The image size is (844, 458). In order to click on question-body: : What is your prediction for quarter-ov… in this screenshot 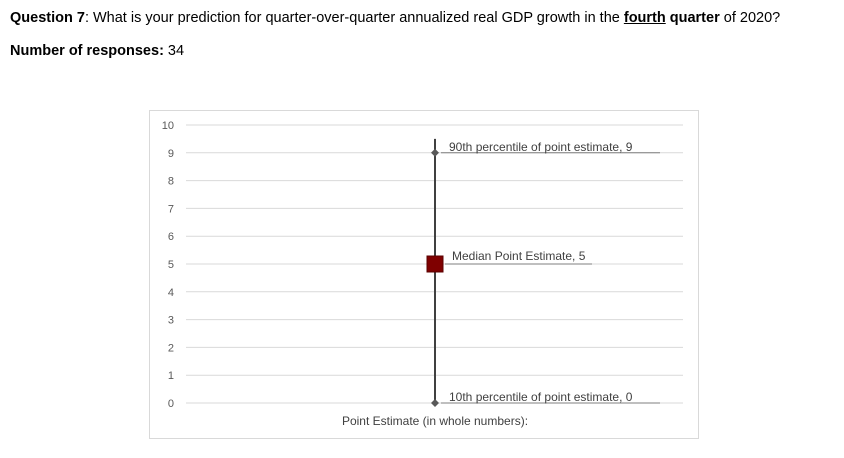, I will do `click(354, 18)`.